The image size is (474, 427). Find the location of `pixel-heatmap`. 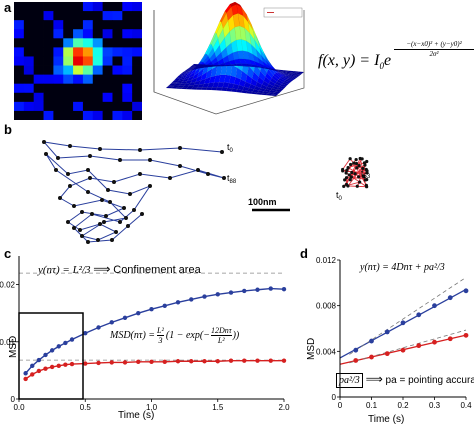

pixel-heatmap is located at coordinates (78, 61).